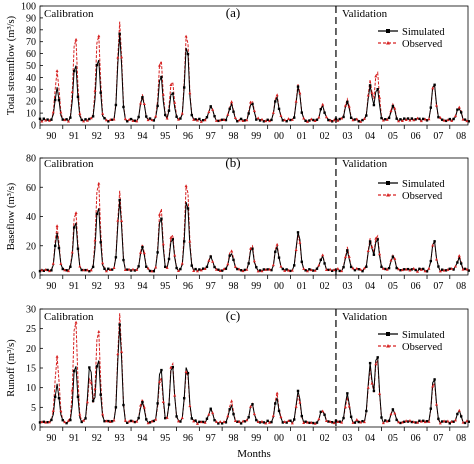 The height and width of the screenshot is (464, 474). Describe the element at coordinates (393, 286) in the screenshot. I see `x-tick-label: 05` at that location.